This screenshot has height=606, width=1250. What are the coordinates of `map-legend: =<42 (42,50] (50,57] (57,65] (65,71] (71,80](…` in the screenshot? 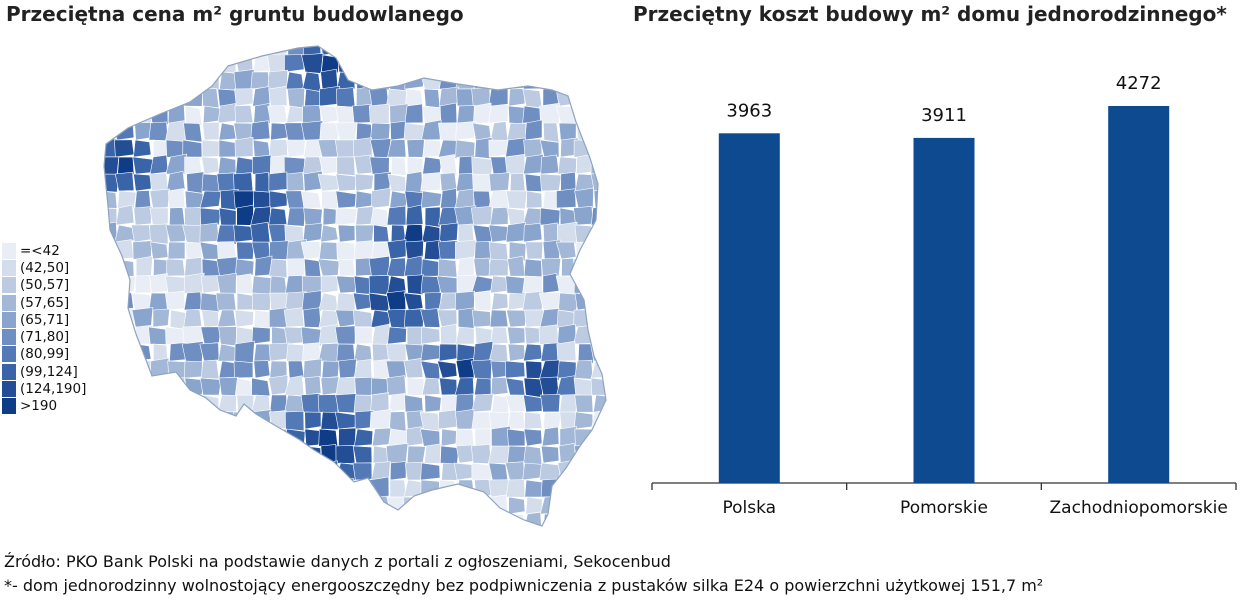 It's located at (52, 328).